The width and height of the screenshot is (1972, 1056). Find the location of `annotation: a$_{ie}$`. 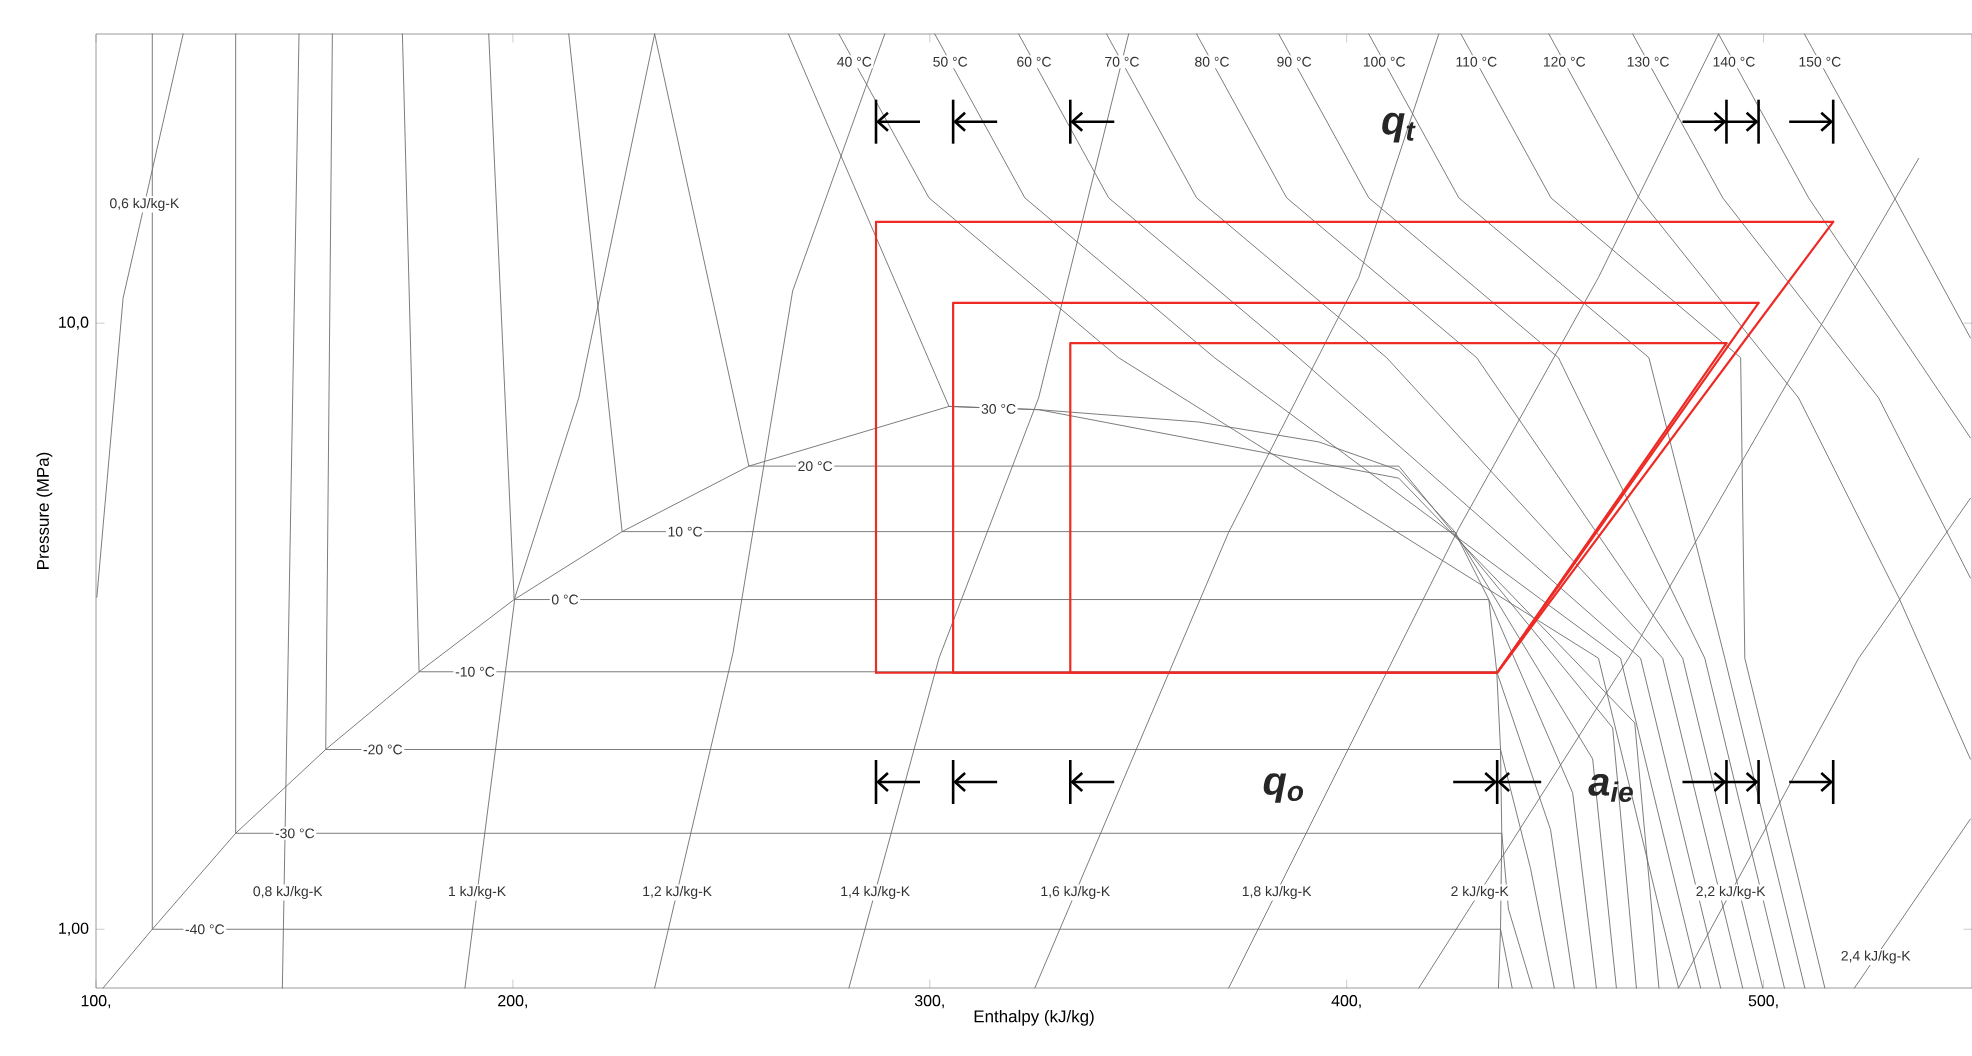

annotation: a$_{ie}$ is located at coordinates (1610, 788).